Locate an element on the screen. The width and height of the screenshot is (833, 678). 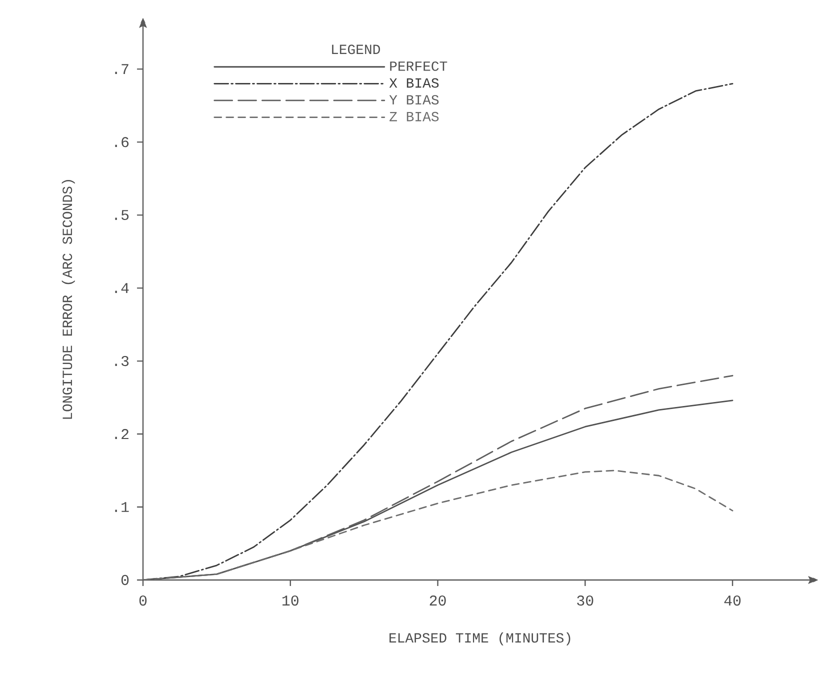
y-tick-label: .3 is located at coordinates (122, 361).